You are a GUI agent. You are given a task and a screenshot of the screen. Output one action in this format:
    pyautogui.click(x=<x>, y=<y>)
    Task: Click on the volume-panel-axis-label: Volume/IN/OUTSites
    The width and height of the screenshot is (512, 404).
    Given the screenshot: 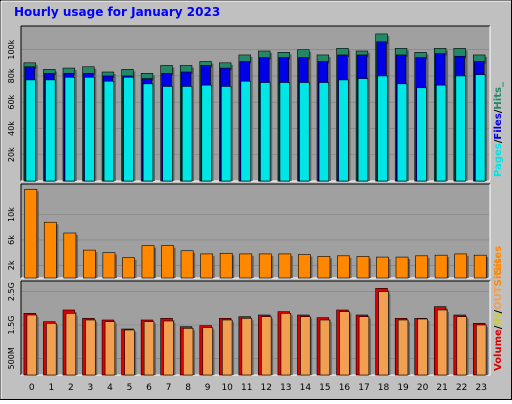 What is the action you would take?
    pyautogui.click(x=498, y=314)
    